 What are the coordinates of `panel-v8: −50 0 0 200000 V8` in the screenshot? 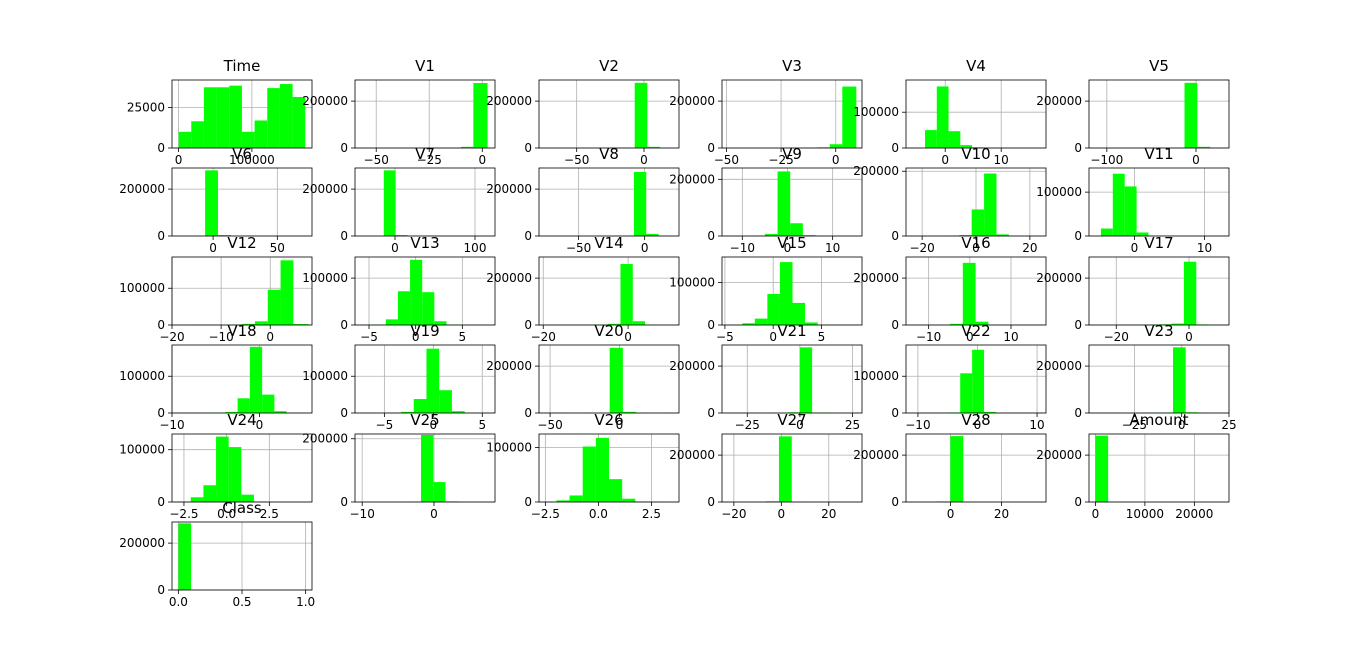 It's located at (583, 200).